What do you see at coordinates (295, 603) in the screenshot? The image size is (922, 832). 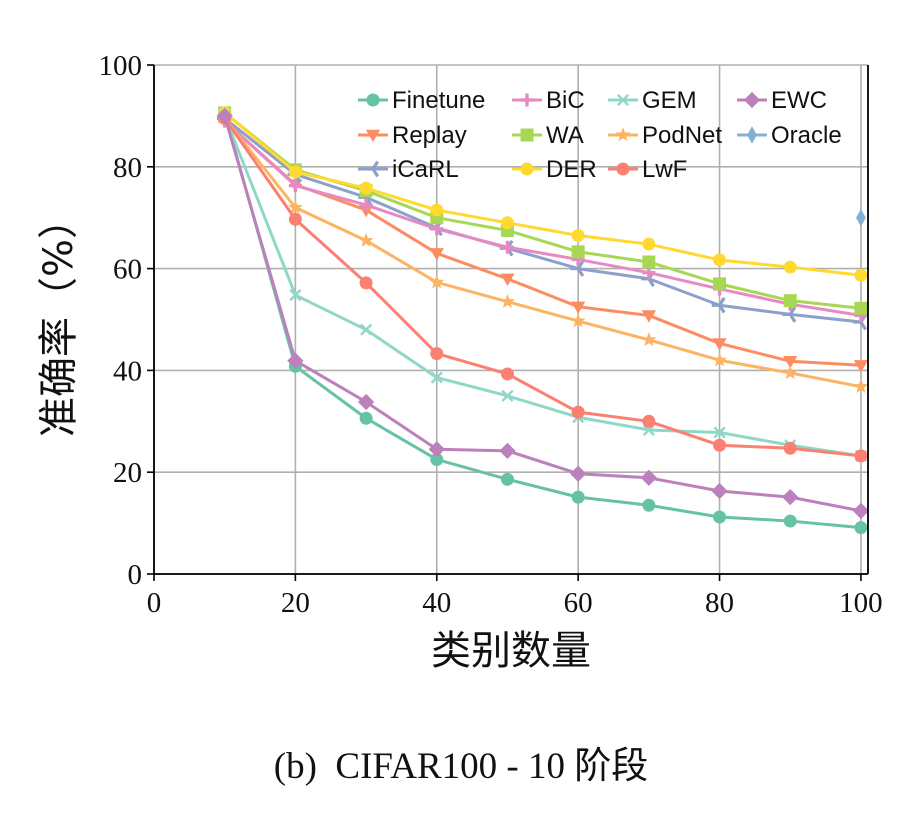 I see `x-tick-label: 20` at bounding box center [295, 603].